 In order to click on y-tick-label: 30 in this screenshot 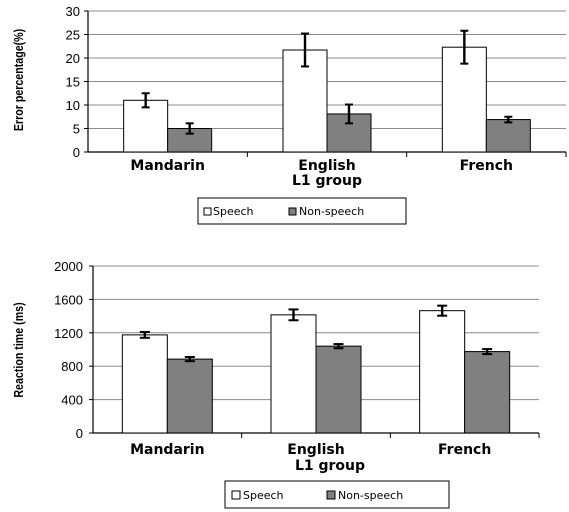, I will do `click(73, 11)`.